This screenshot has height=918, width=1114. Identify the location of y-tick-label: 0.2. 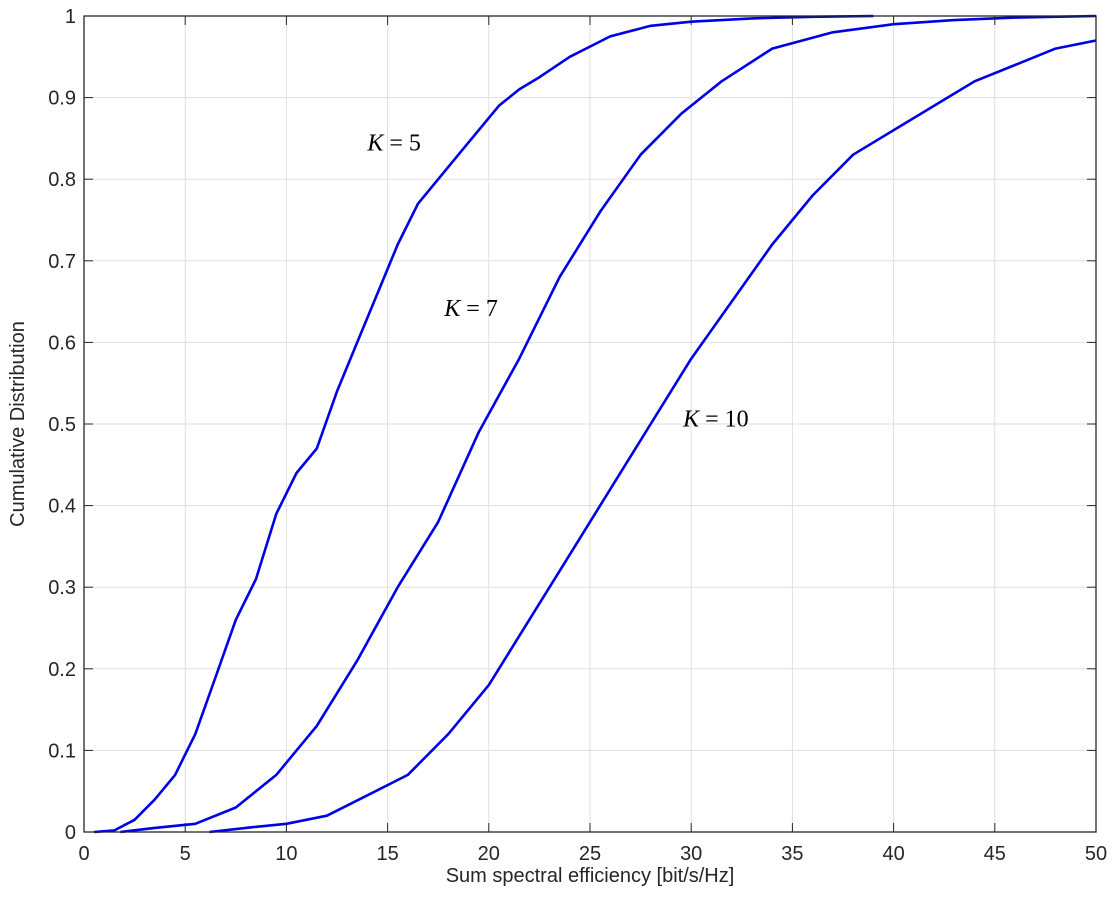
(62, 670).